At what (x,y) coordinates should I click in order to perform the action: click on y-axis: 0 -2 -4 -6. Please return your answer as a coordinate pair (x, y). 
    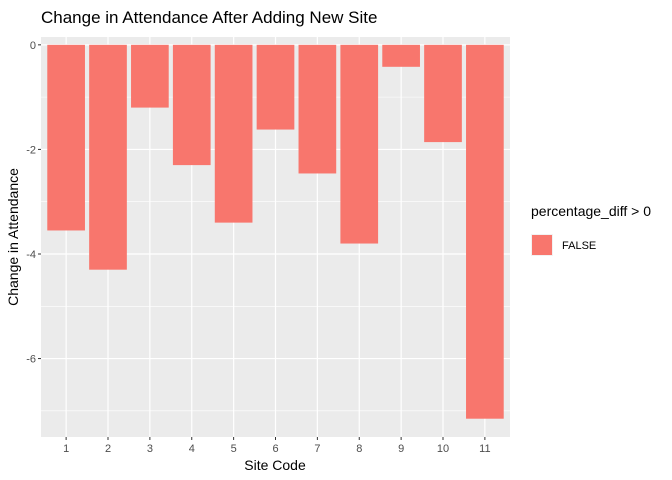
    Looking at the image, I should click on (33, 203).